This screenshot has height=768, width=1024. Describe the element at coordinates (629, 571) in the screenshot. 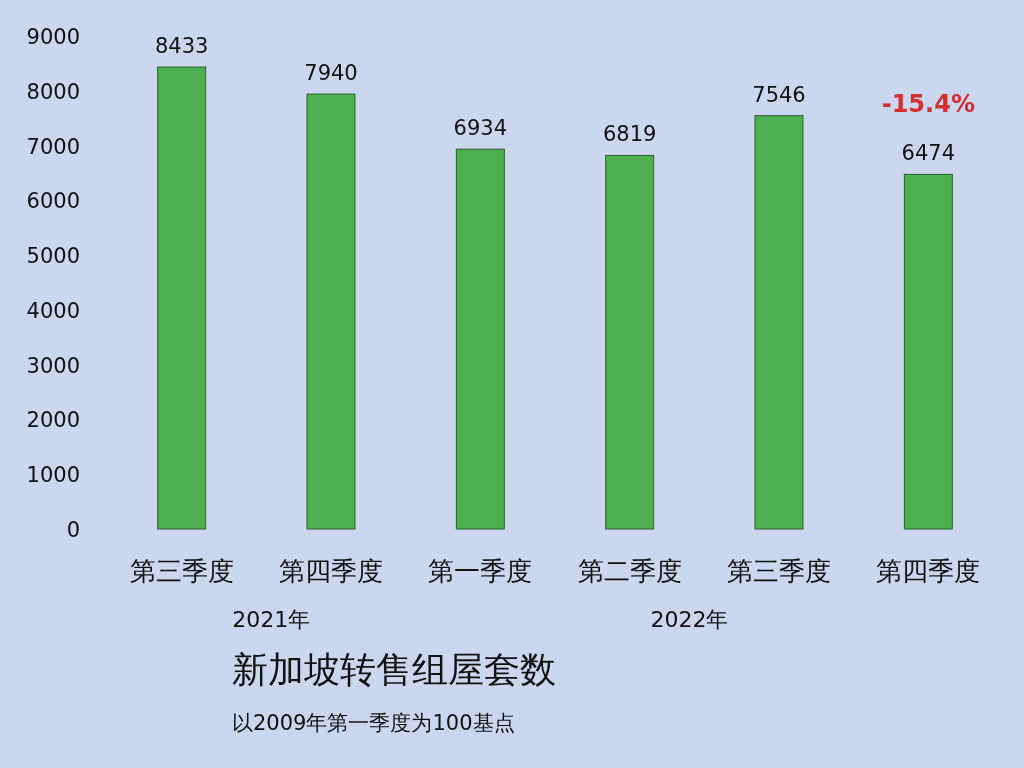

I see `x-tick-label: 第二季度` at that location.